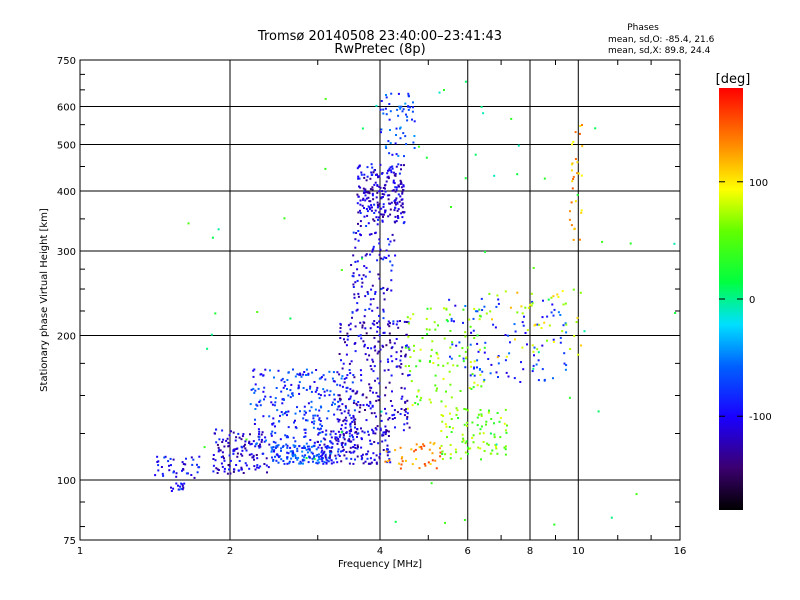 This screenshot has width=800, height=600. I want to click on y-tick-label: 750, so click(66, 61).